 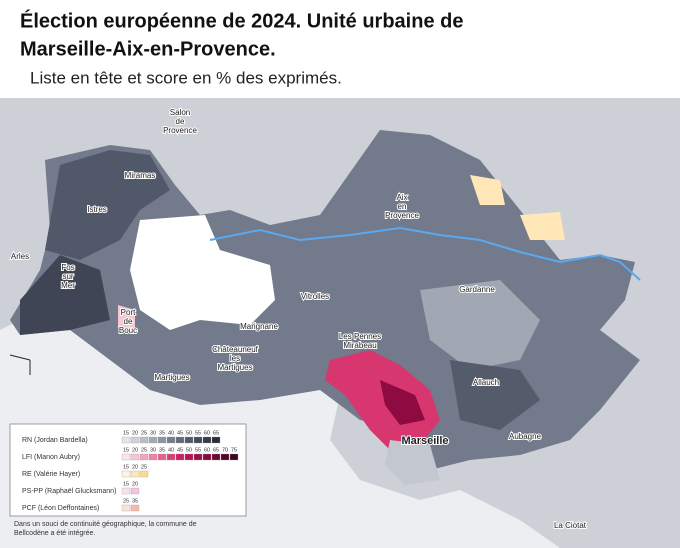 I want to click on place-label: de, so click(x=128, y=321).